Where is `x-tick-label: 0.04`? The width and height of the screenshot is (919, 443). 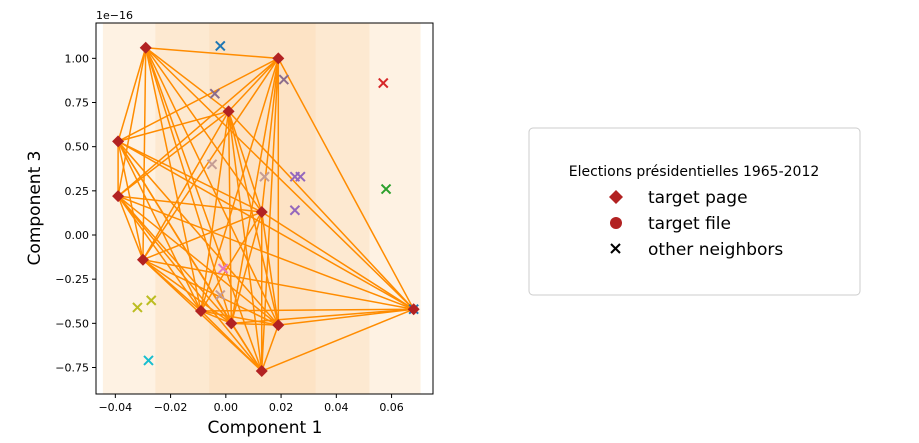
x-tick-label: 0.04 is located at coordinates (336, 407).